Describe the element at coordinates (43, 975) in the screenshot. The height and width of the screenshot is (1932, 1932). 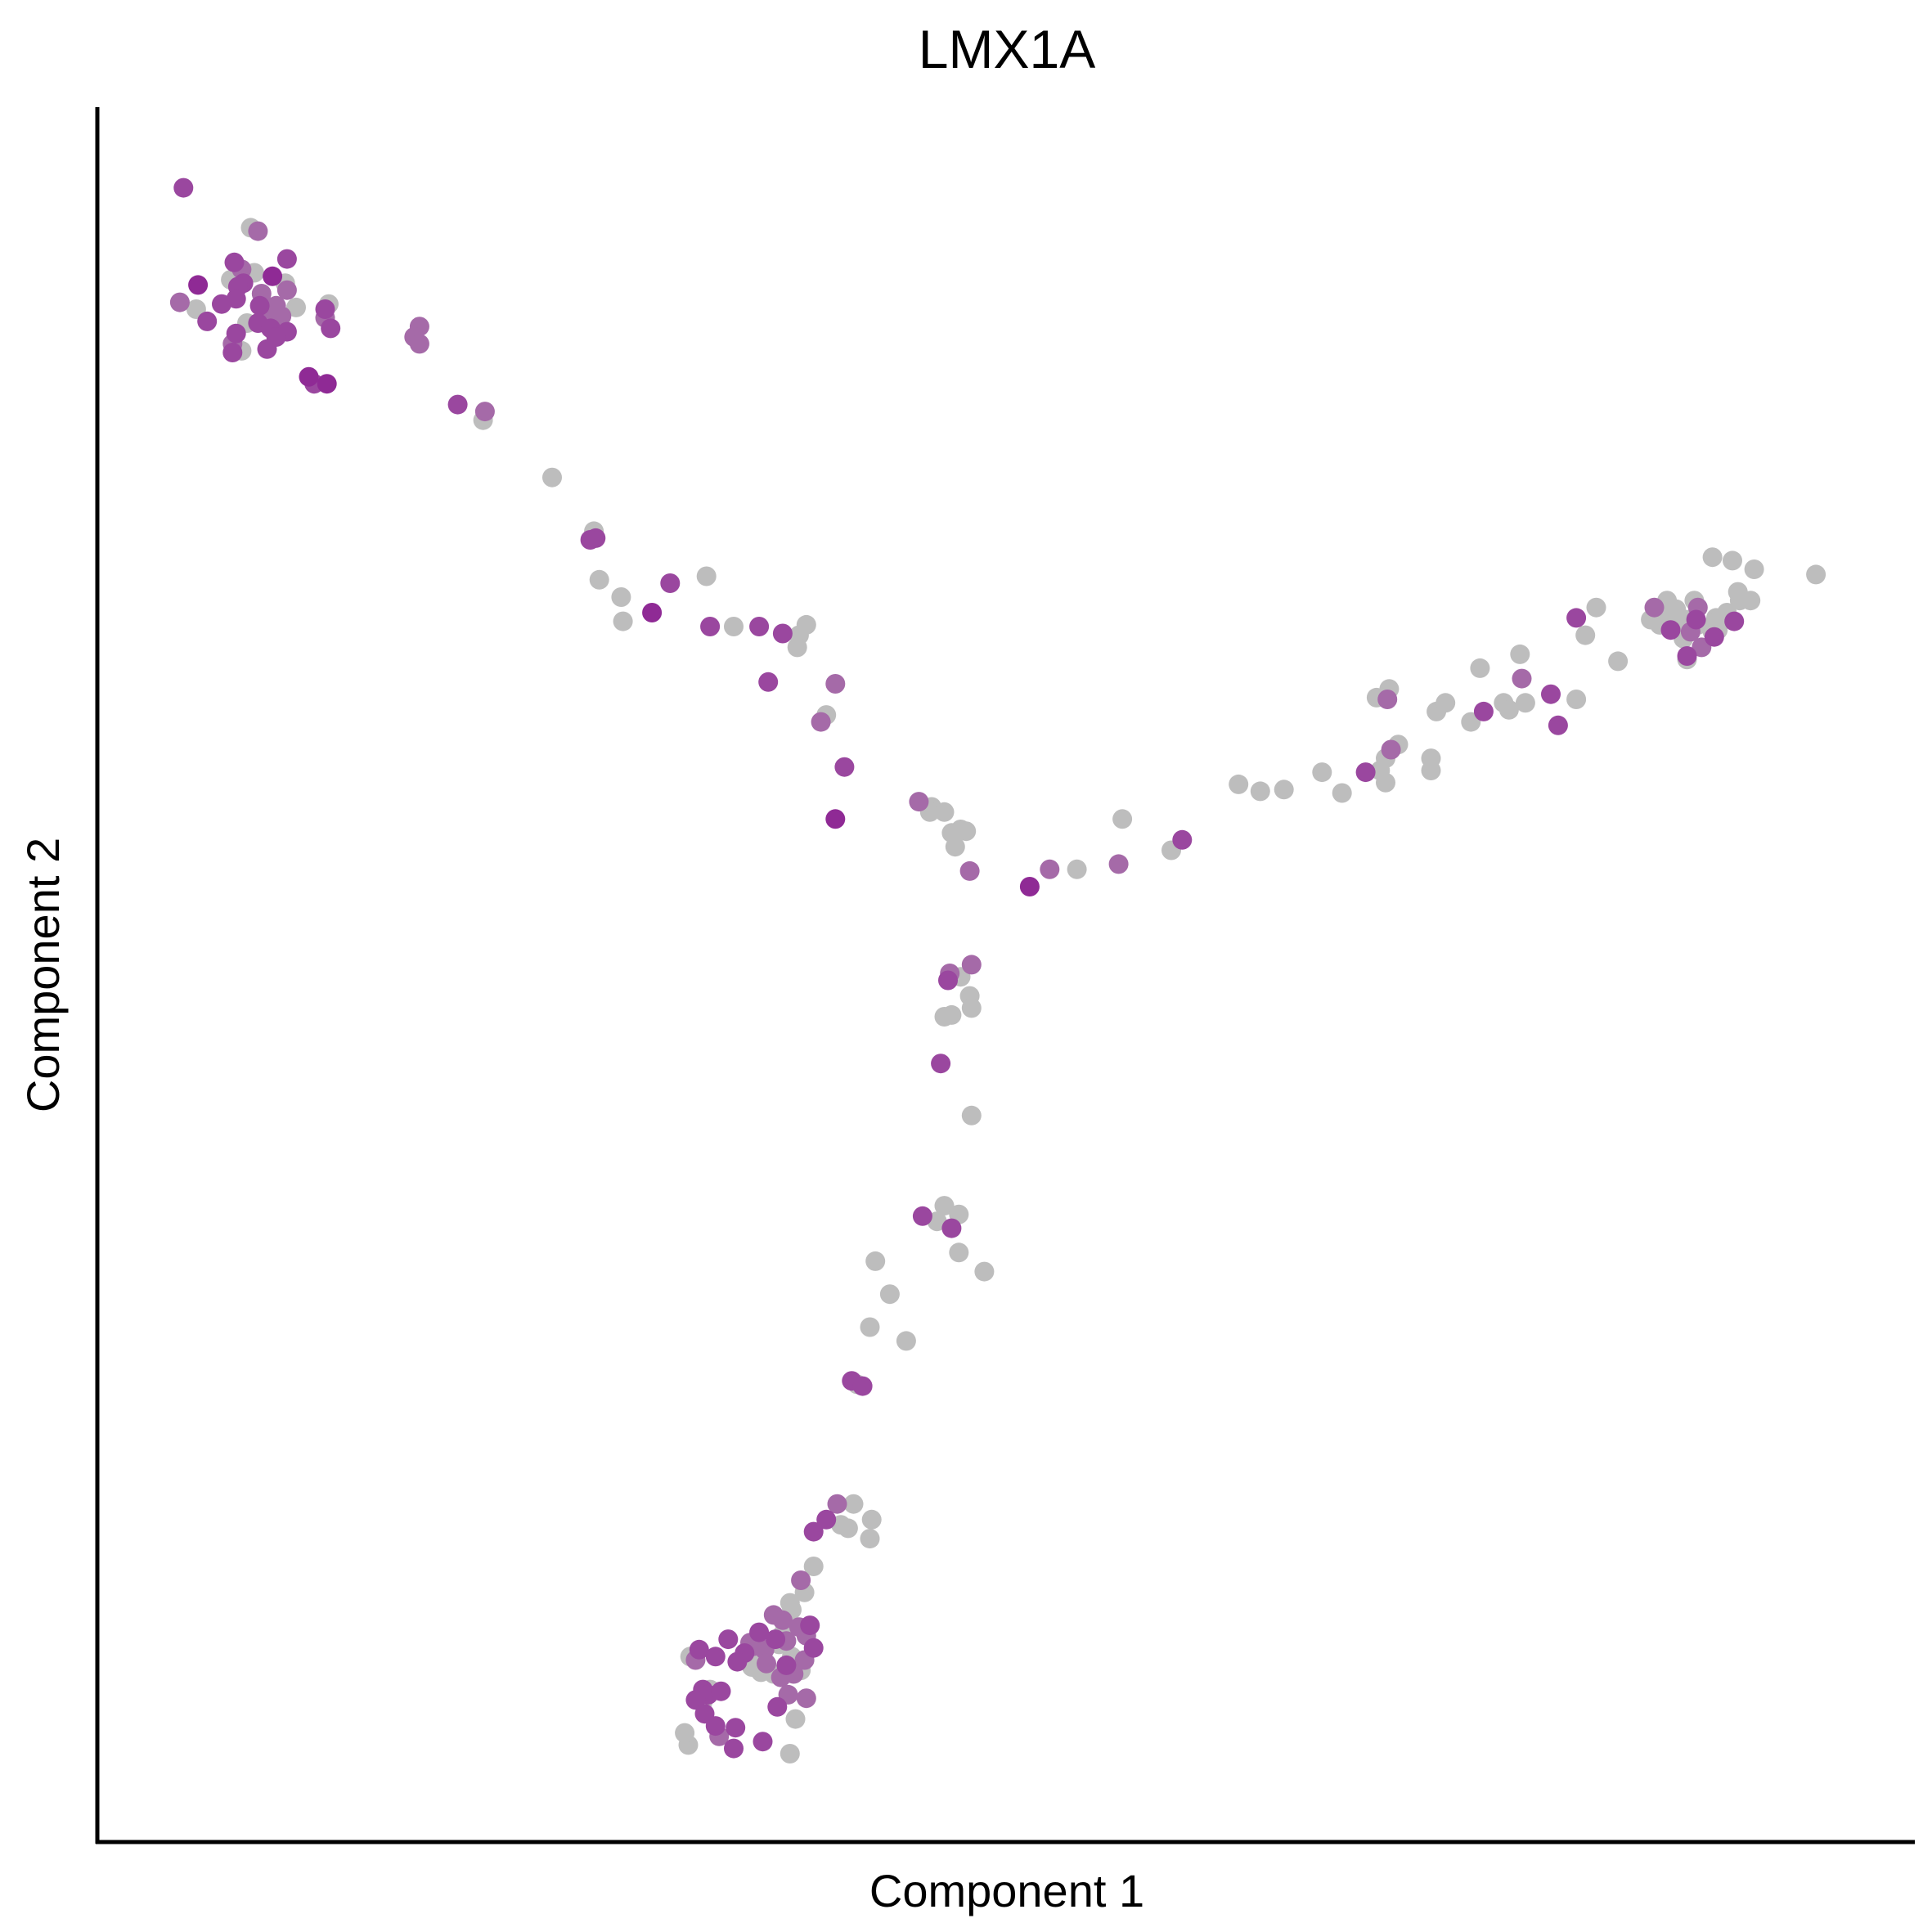
I see `y-axis-label: Component 2` at that location.